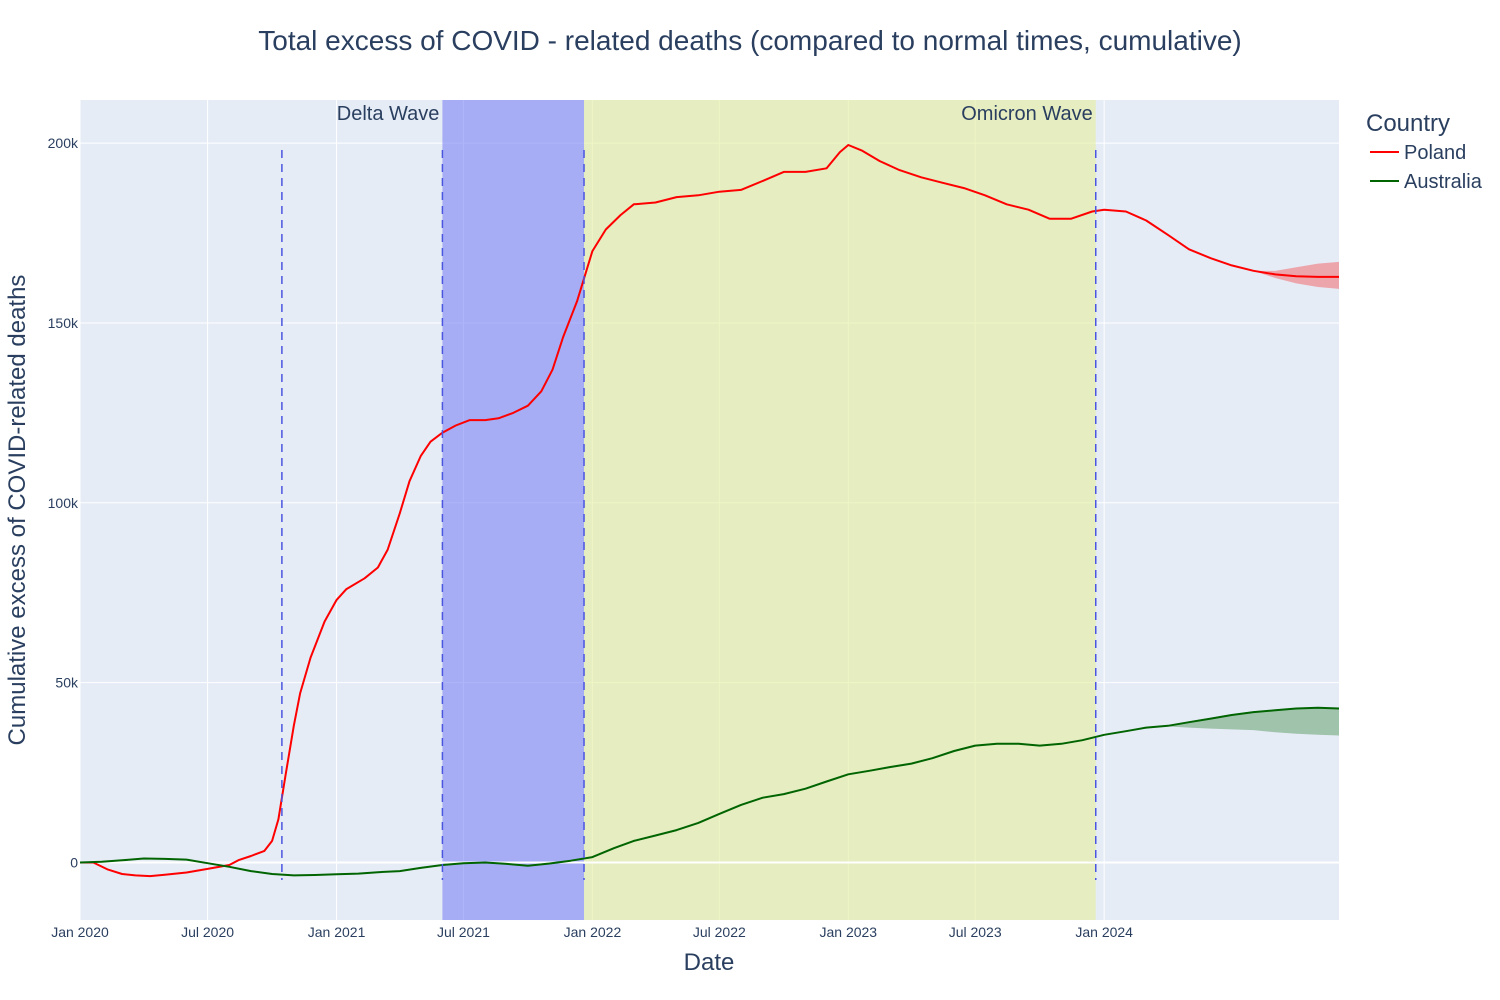 The height and width of the screenshot is (1000, 1500). I want to click on legend-items: Poland Australia, so click(1426, 167).